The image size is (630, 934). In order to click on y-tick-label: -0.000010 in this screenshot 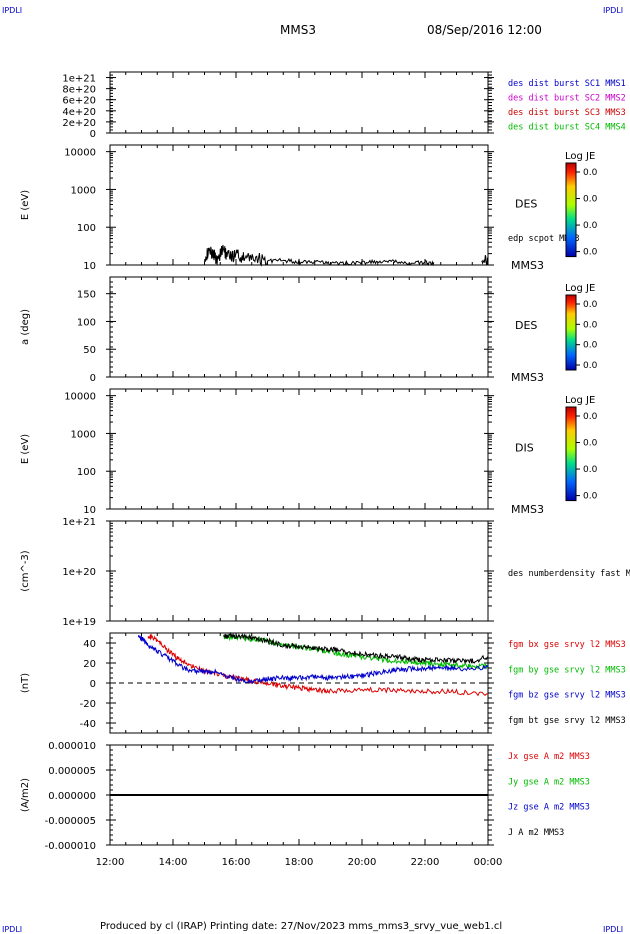, I will do `click(70, 846)`.